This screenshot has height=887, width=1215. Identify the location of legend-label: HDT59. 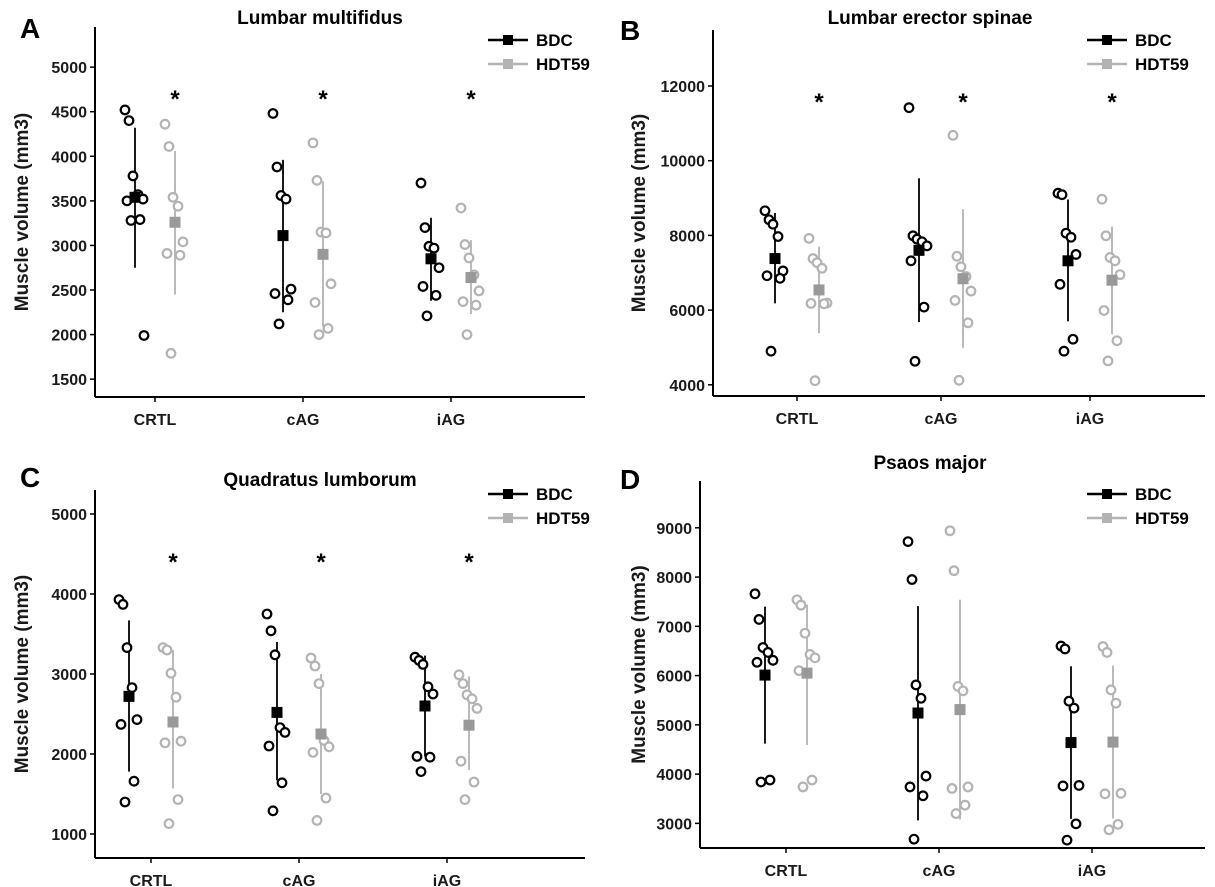
(1162, 64).